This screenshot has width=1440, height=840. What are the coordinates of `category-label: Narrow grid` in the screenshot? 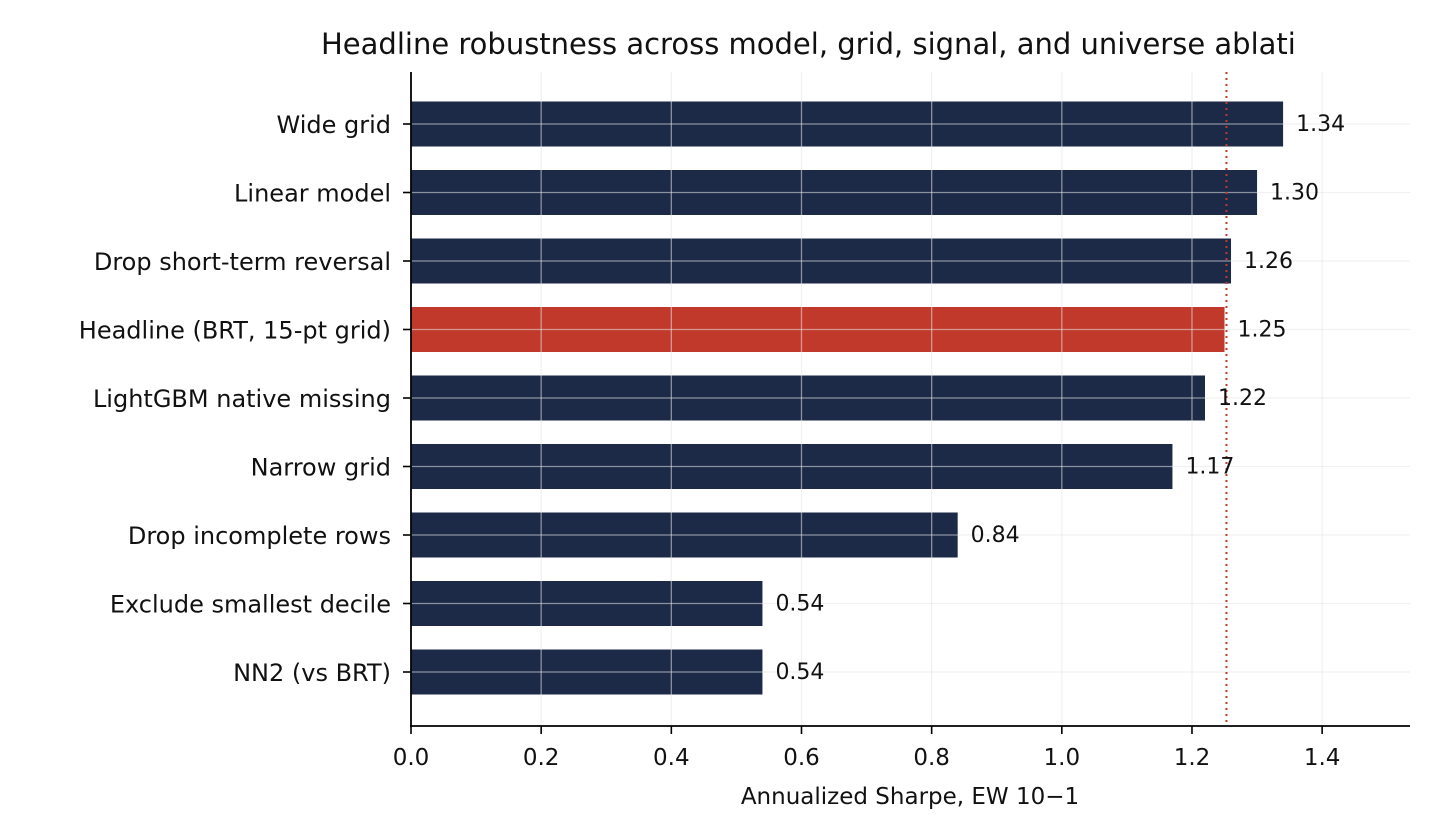 It's located at (321, 468).